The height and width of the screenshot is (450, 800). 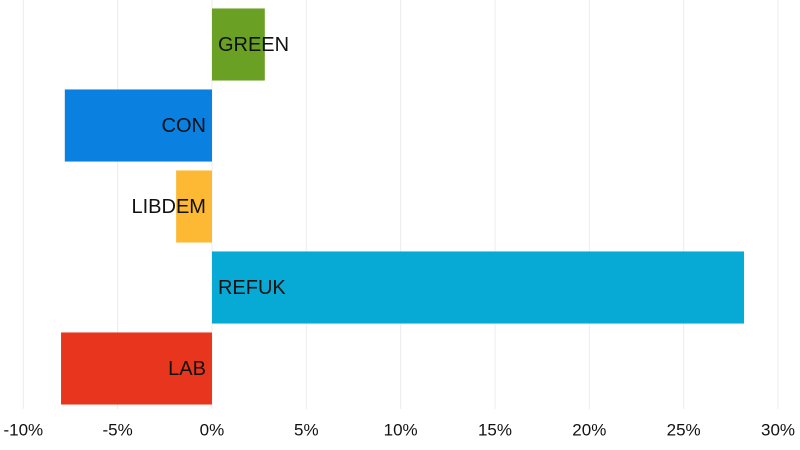 I want to click on x-tick-label: -10%, so click(x=23, y=429).